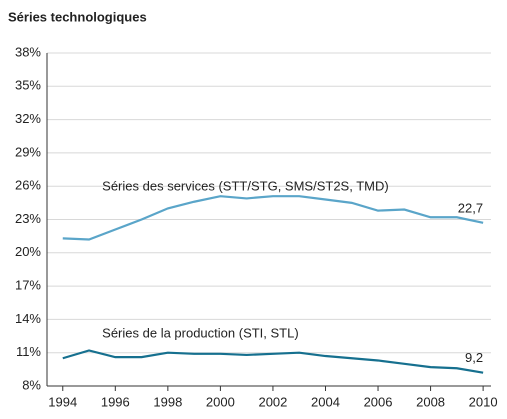  Describe the element at coordinates (28, 85) in the screenshot. I see `y-tick-label: 35%` at that location.